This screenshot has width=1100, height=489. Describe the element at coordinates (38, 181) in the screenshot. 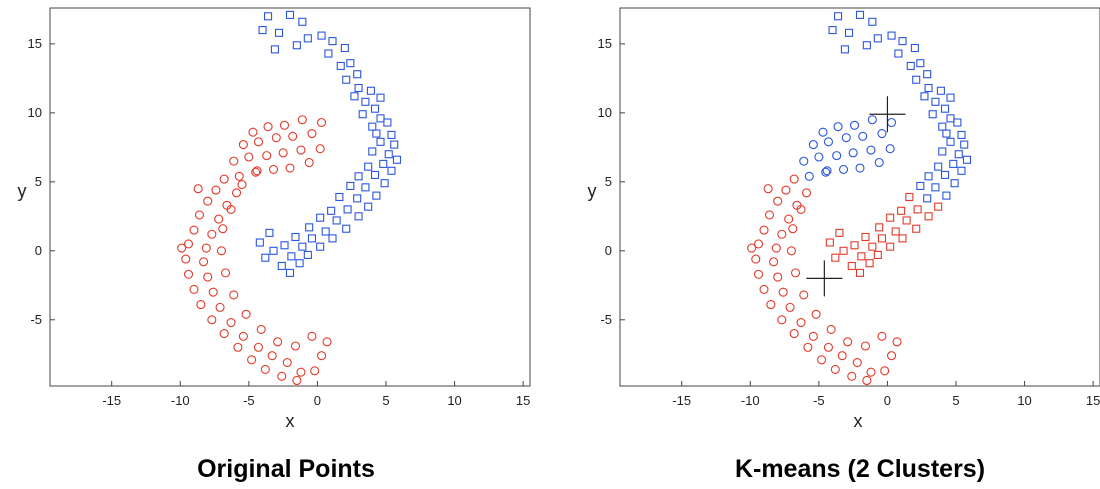

I see `y-tick-label: 5` at that location.